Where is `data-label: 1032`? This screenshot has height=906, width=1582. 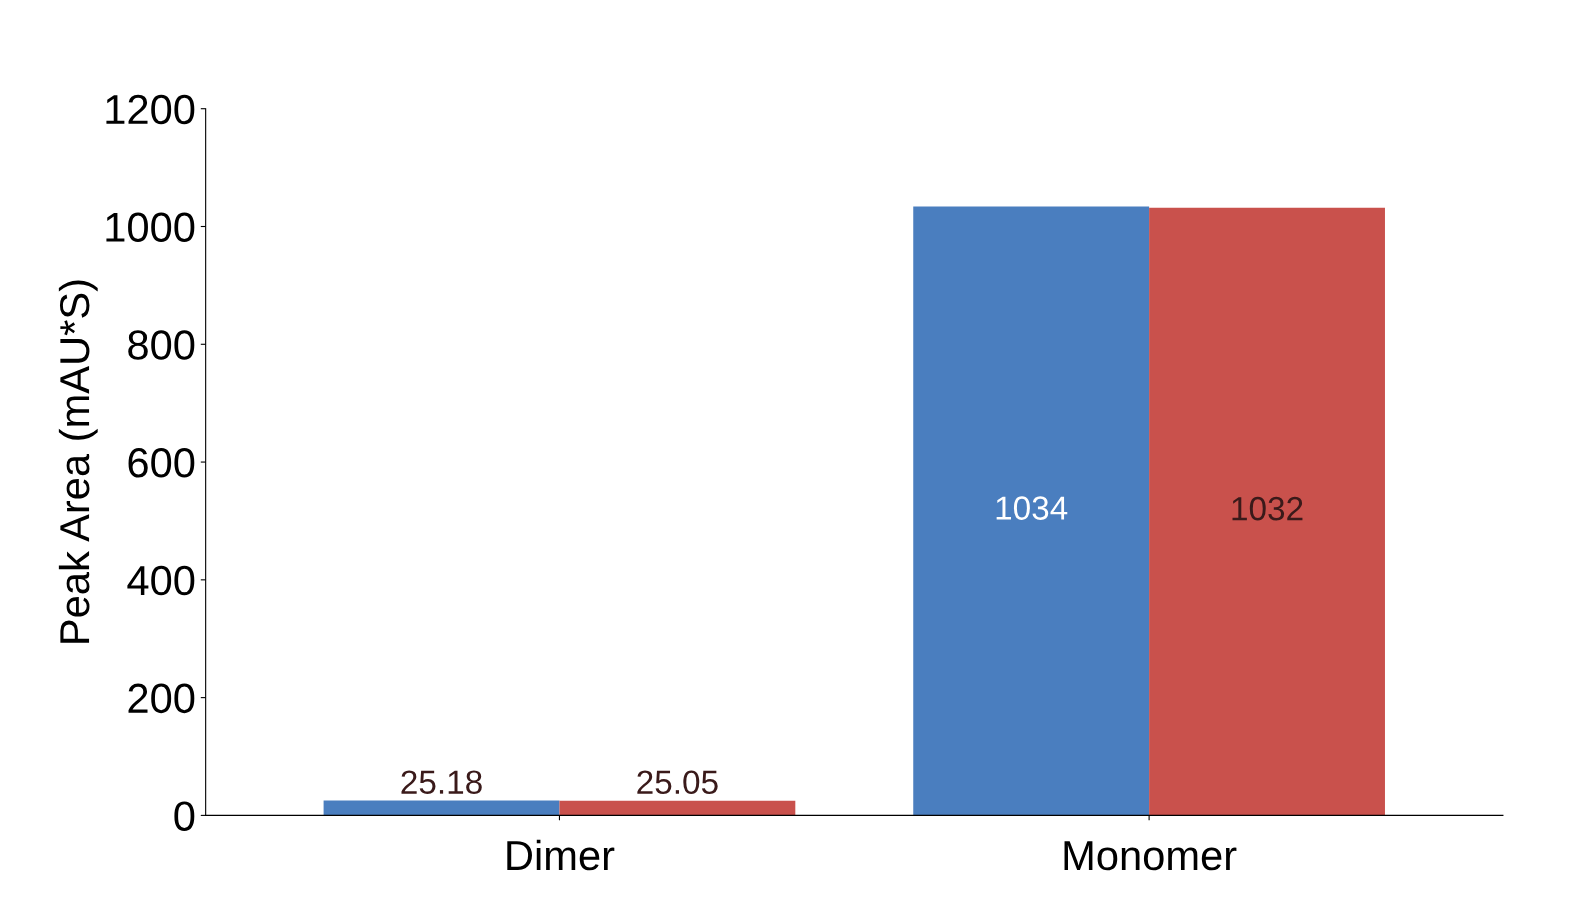 data-label: 1032 is located at coordinates (1267, 508).